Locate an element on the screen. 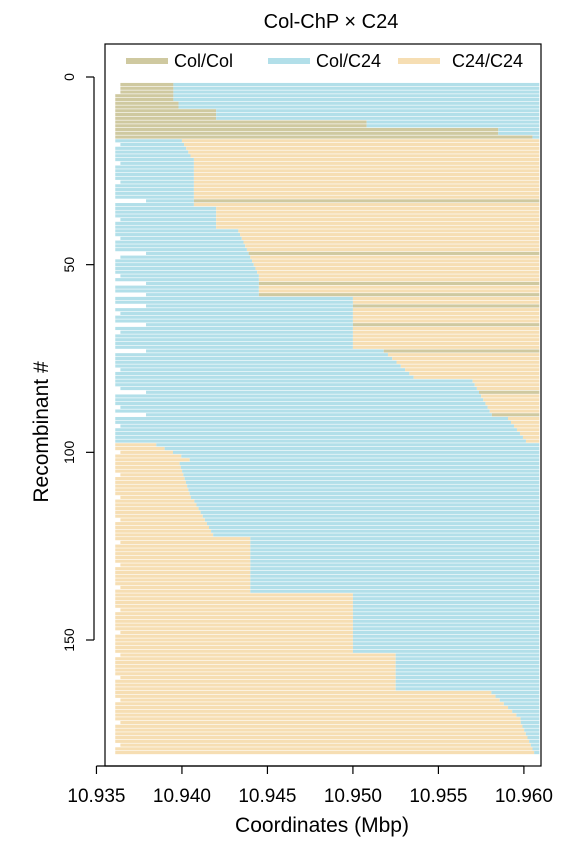 This screenshot has width=561, height=846. legend: Col/Col Col/C24 C24/C24 is located at coordinates (328, 61).